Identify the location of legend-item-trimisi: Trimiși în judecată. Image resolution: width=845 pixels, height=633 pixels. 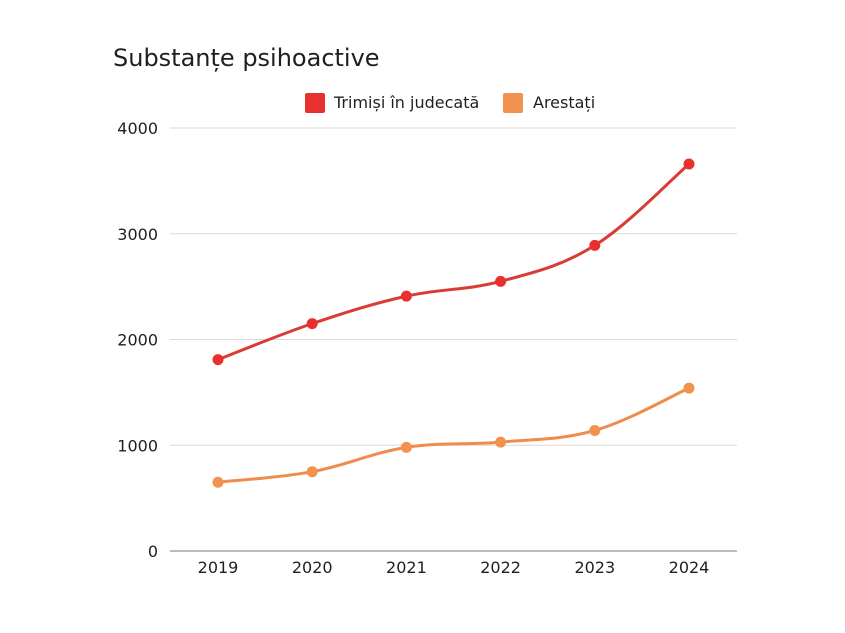
(392, 103).